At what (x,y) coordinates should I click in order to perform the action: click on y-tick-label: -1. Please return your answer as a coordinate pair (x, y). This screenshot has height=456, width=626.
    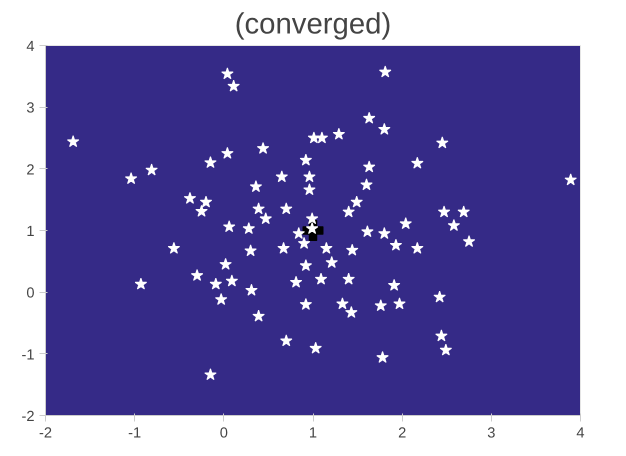
    Looking at the image, I should click on (28, 355).